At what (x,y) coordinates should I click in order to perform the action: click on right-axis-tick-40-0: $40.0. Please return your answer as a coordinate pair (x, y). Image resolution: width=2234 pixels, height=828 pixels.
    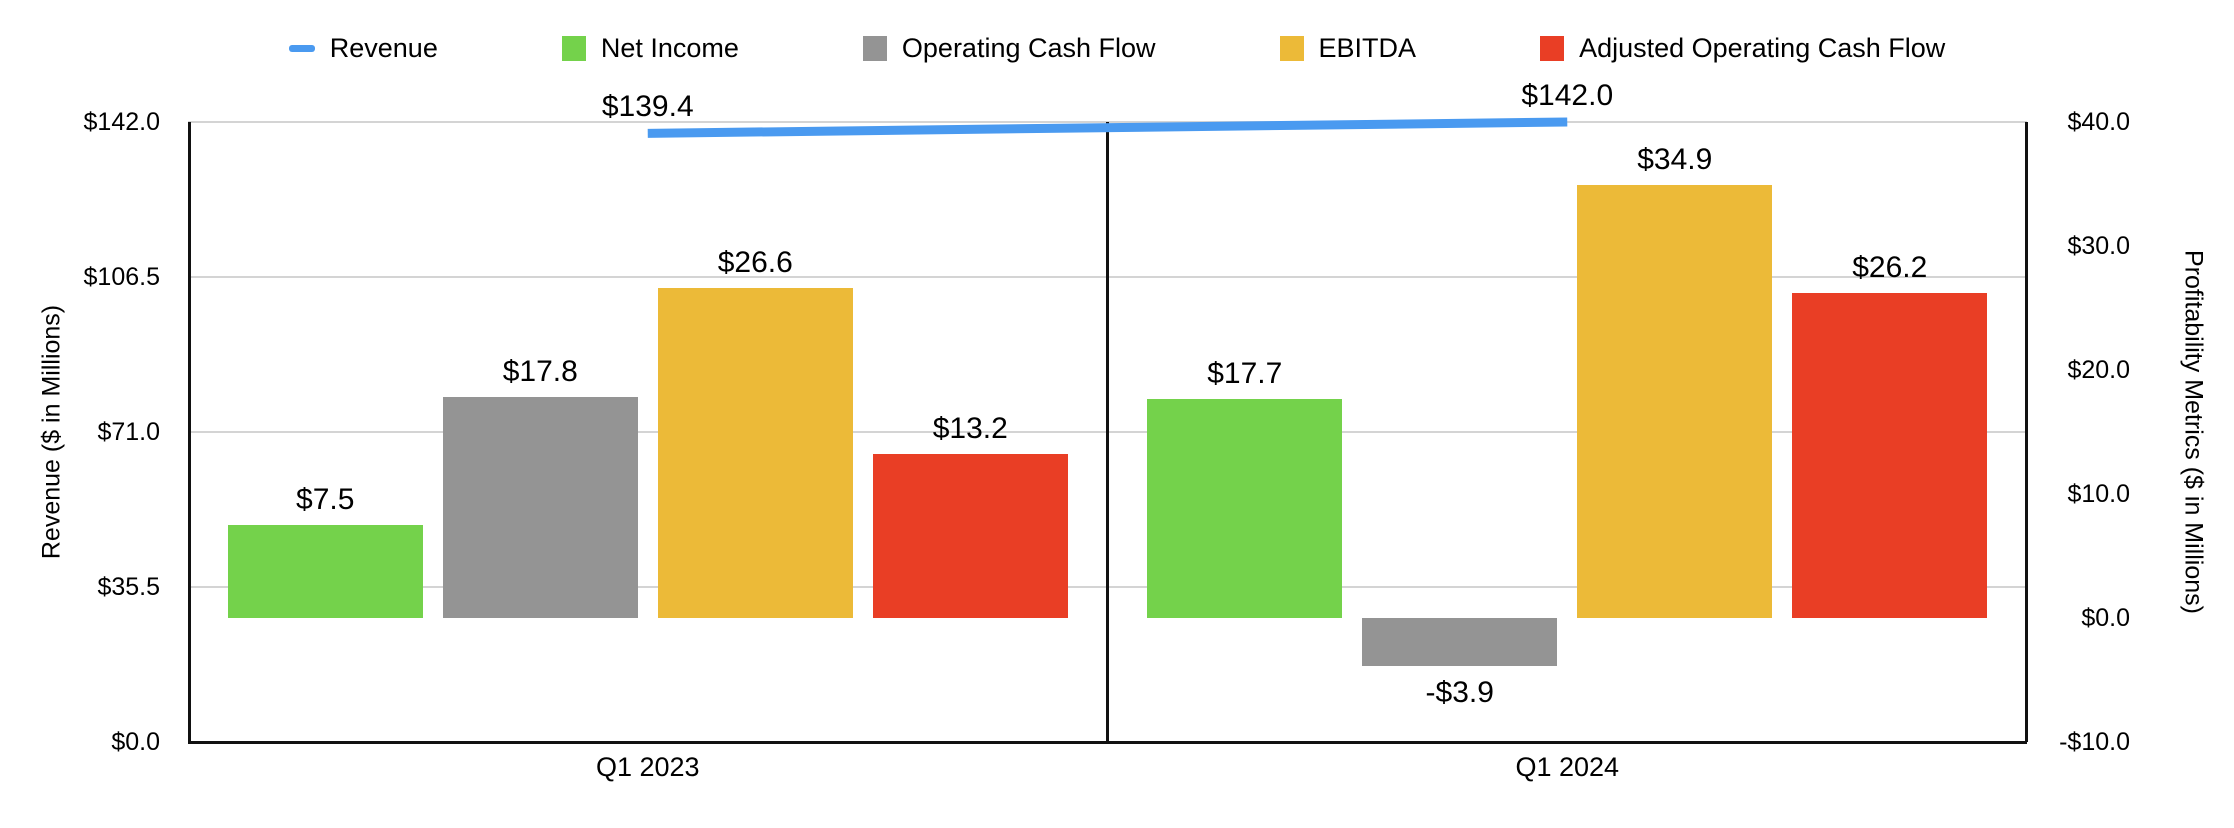
    Looking at the image, I should click on (2098, 122).